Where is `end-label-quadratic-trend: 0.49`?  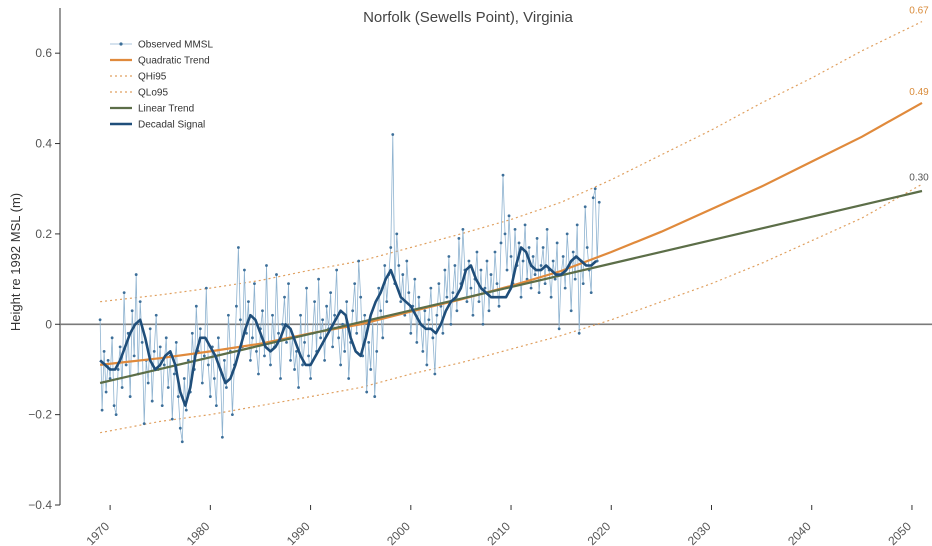
end-label-quadratic-trend: 0.49 is located at coordinates (919, 92).